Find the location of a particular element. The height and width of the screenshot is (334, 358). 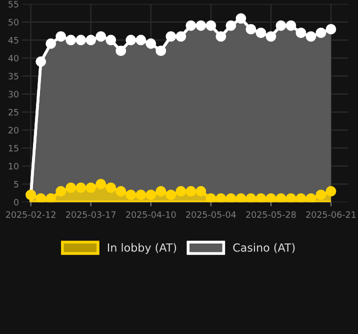

legend-label: Casino (AT) is located at coordinates (264, 248).